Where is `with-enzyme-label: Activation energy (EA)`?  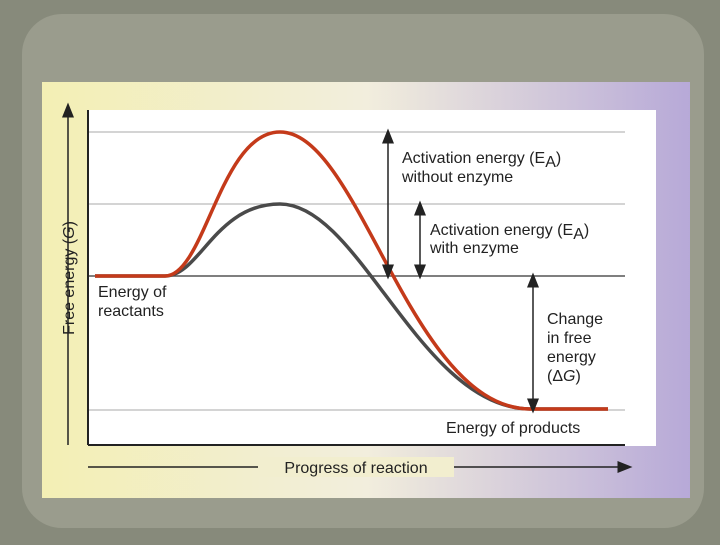 with-enzyme-label: Activation energy (EA) is located at coordinates (509, 232).